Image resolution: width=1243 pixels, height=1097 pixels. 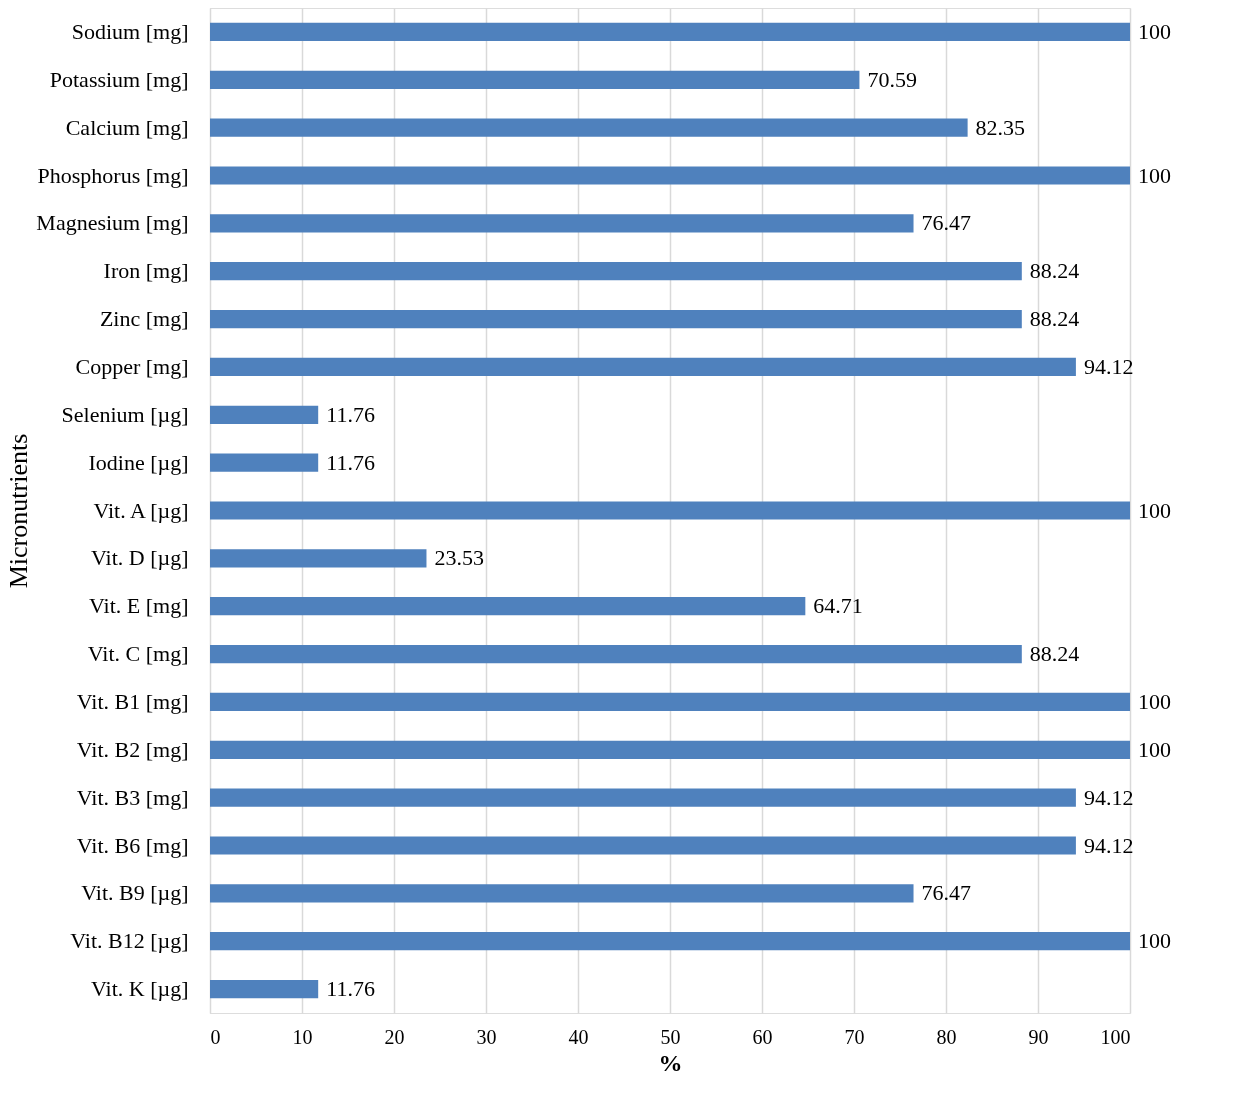 I want to click on y-tick-label: Phosphorus [mg], so click(x=113, y=175).